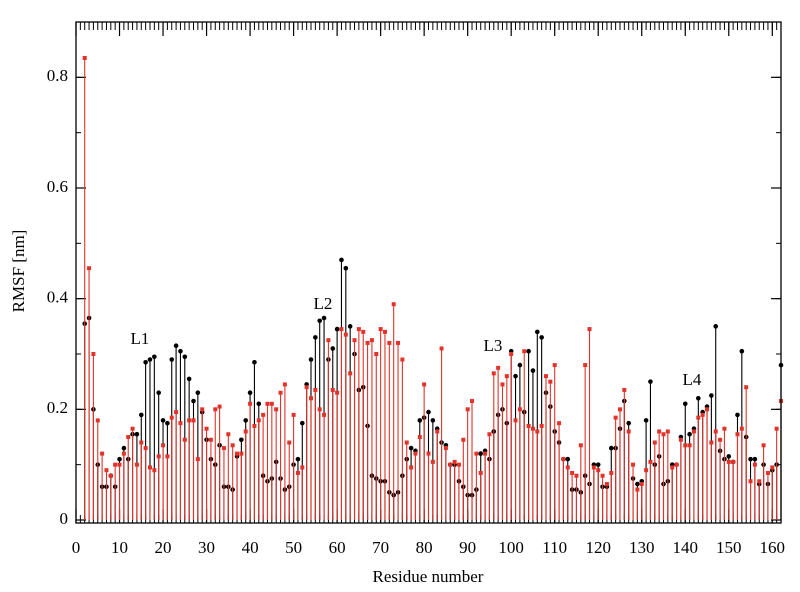  I want to click on x-tick-label: 30, so click(206, 547).